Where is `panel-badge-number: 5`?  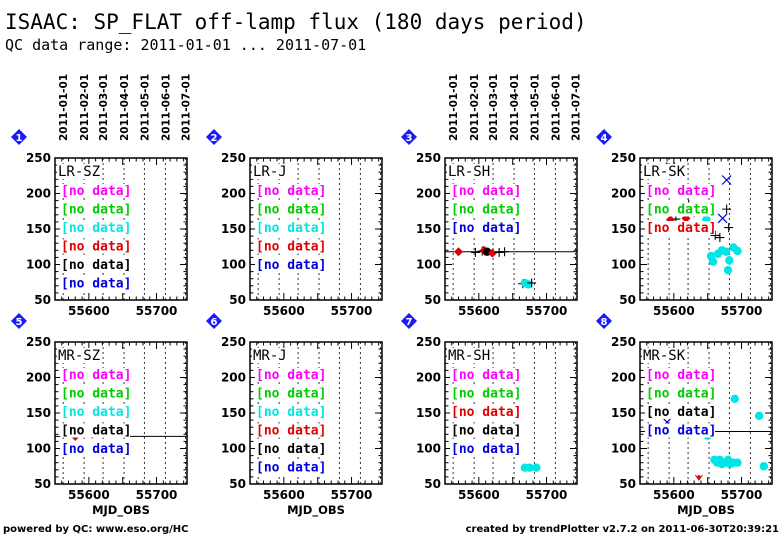
panel-badge-number: 5 is located at coordinates (19, 322).